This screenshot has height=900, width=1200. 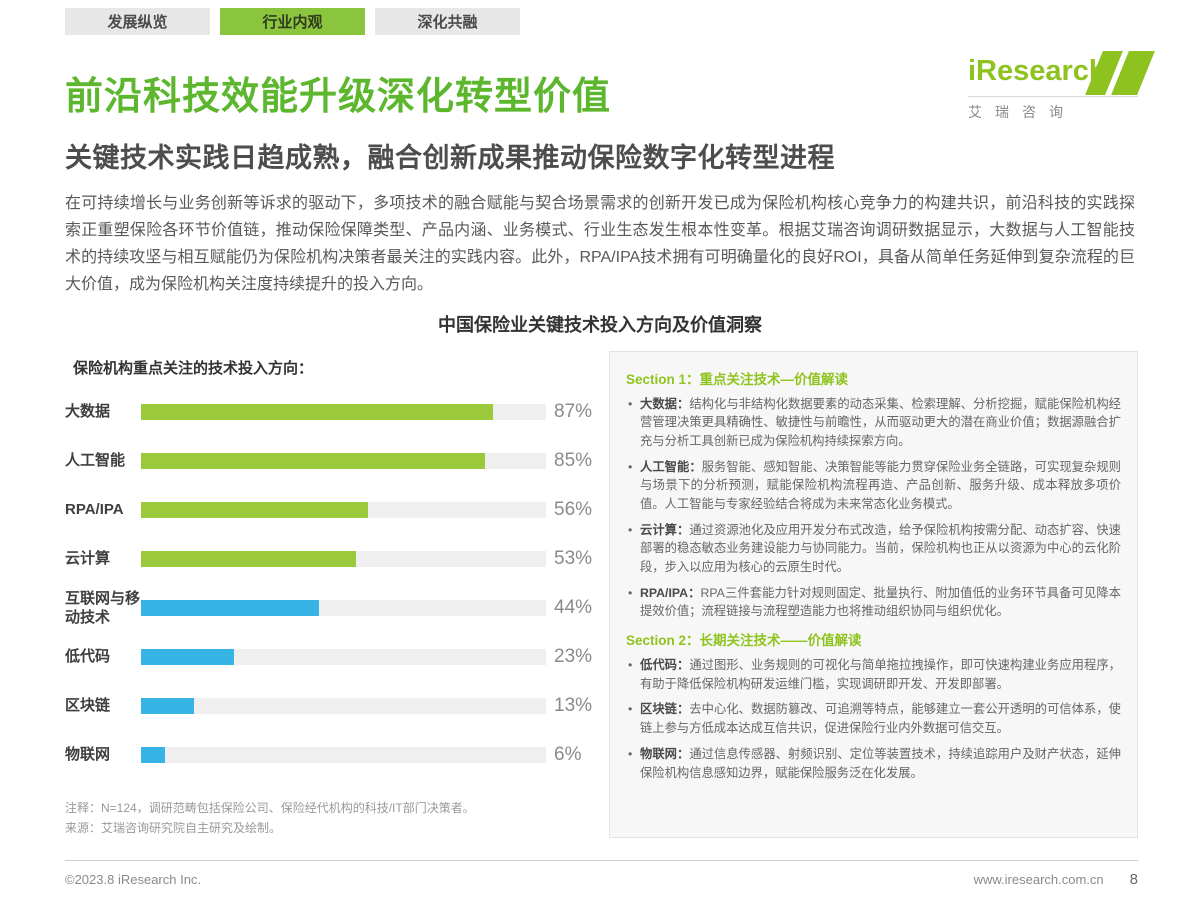 What do you see at coordinates (1038, 879) in the screenshot?
I see `website-url: www.iresearch.com.cn` at bounding box center [1038, 879].